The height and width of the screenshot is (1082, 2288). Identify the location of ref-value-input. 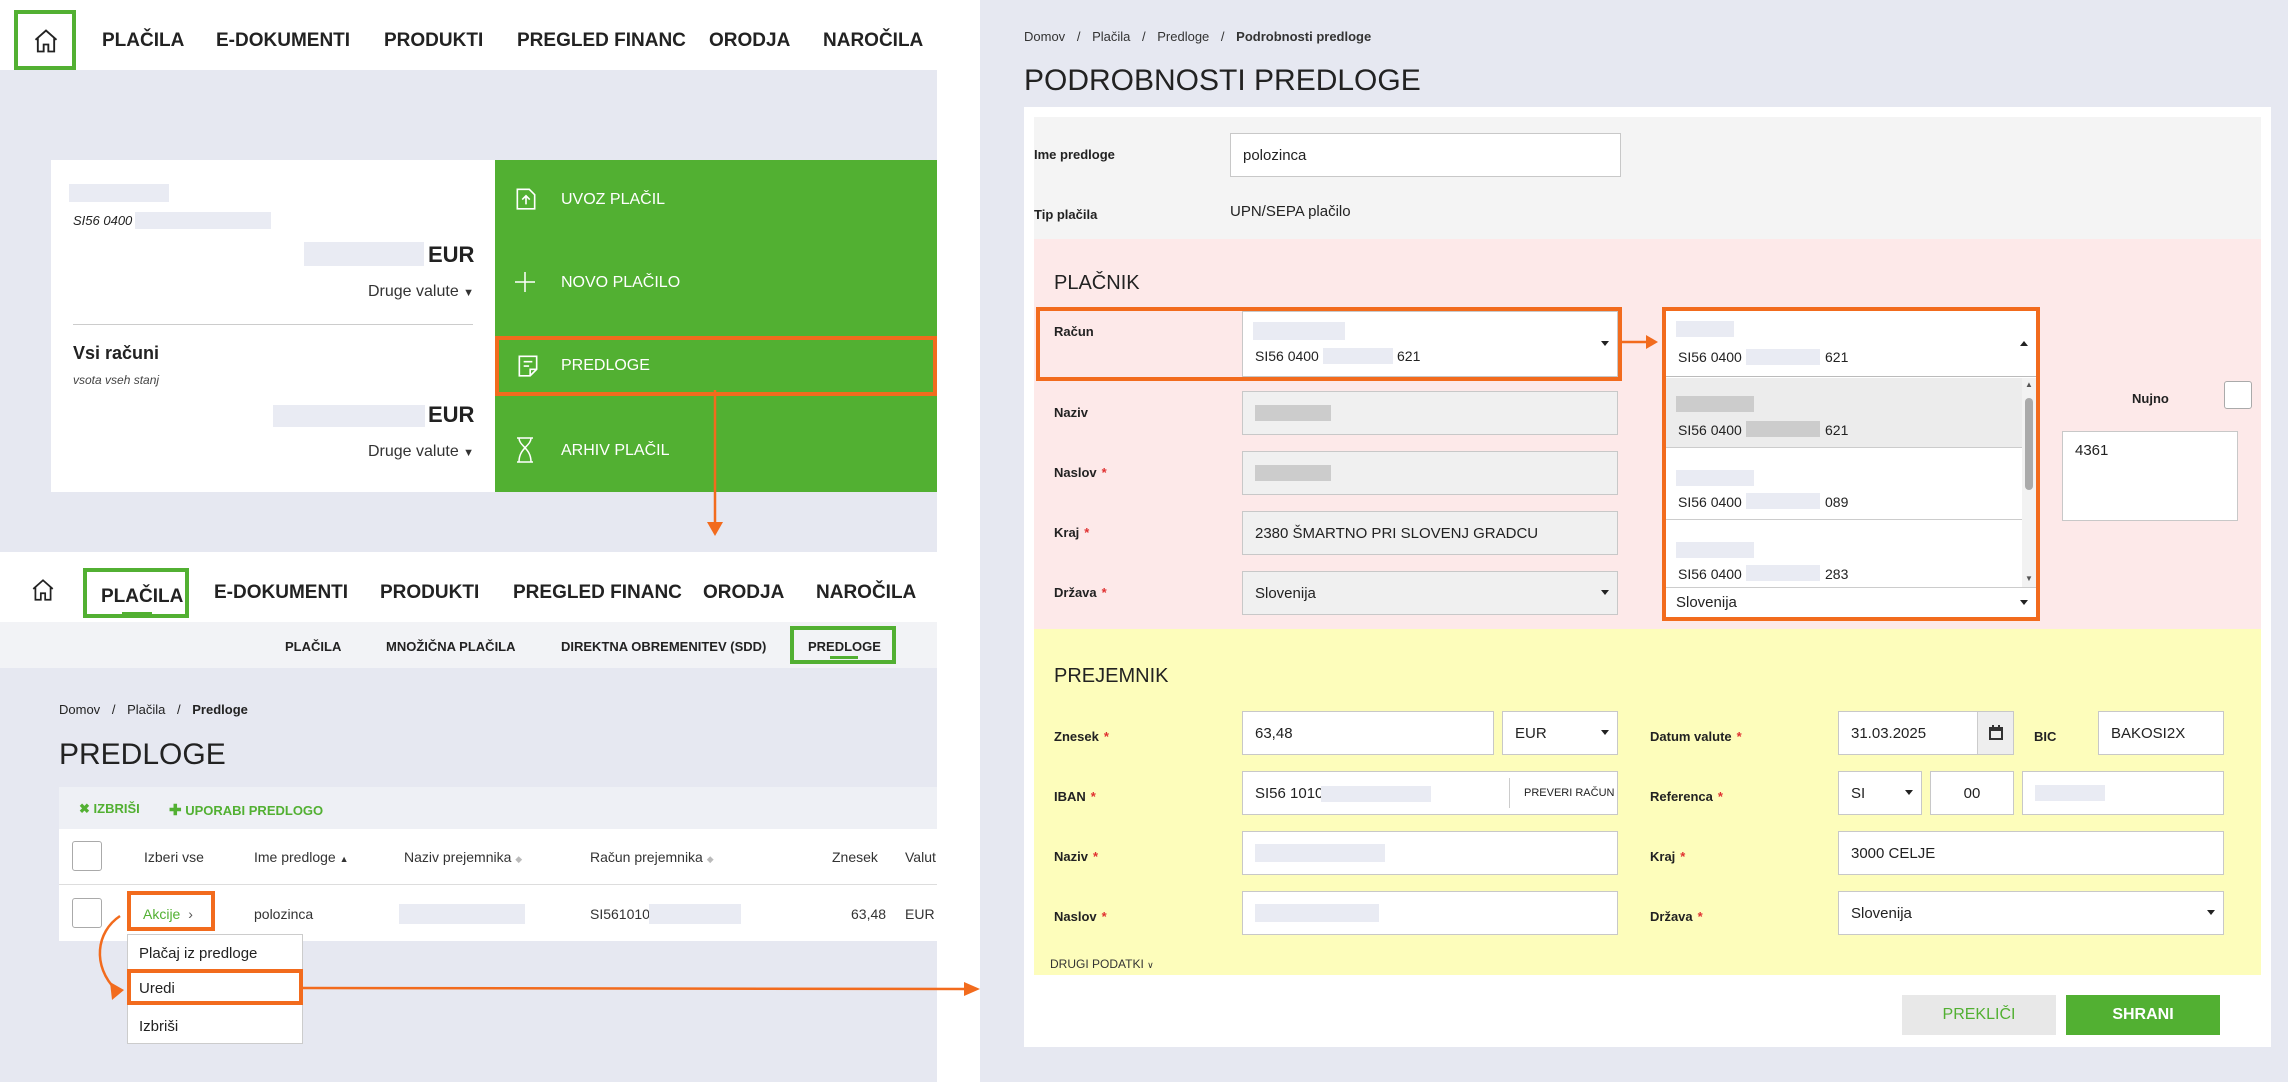
(2123, 793).